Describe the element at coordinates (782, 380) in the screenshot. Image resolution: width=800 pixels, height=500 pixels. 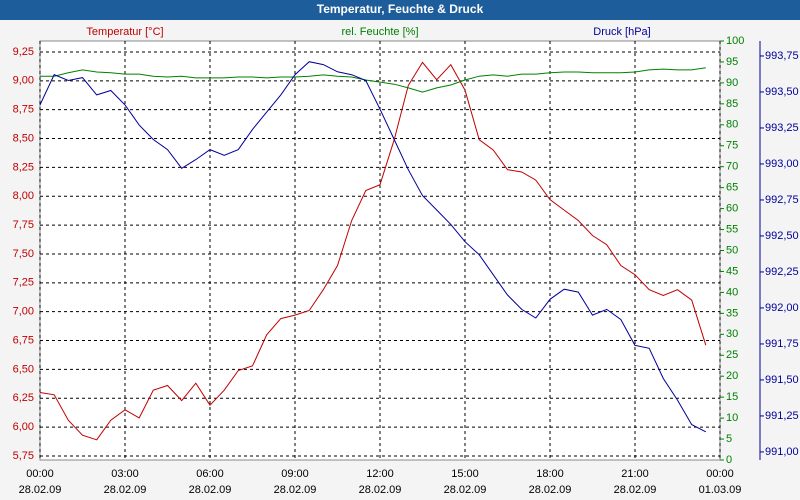
I see `y3-tick-label: 991,50` at that location.